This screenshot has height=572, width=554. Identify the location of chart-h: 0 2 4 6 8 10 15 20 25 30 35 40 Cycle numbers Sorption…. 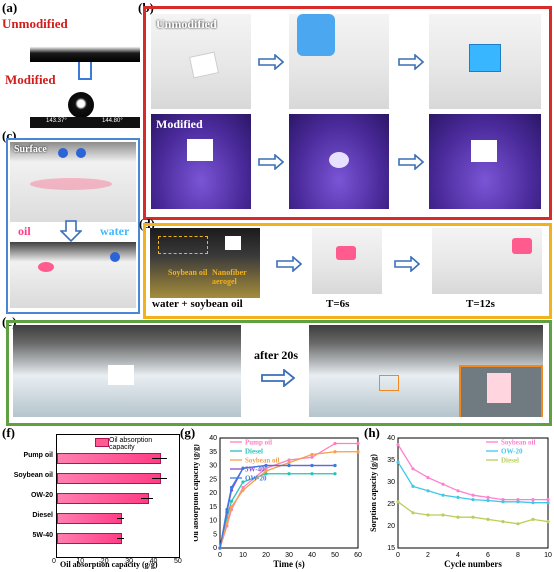
(460, 502).